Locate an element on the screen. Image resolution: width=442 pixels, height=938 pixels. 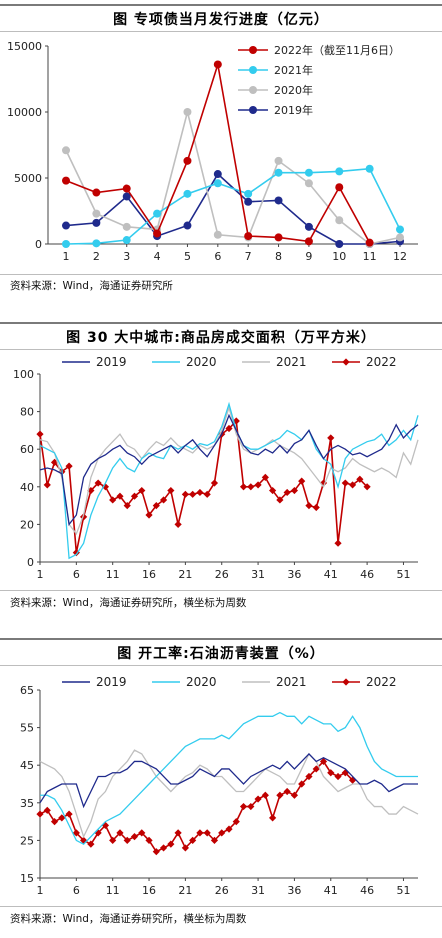
y-tick-label: 40 is located at coordinates (27, 487).